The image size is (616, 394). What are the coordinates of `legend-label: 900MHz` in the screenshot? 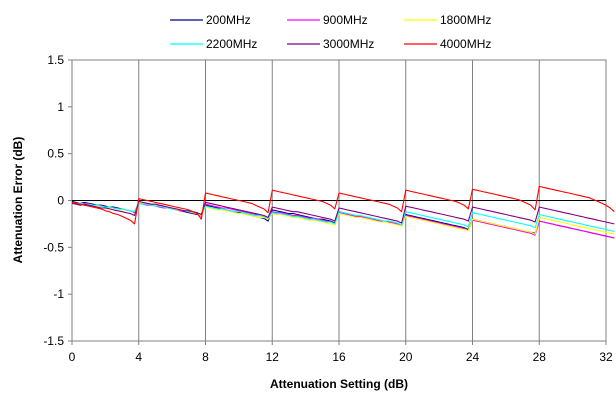 It's located at (345, 20).